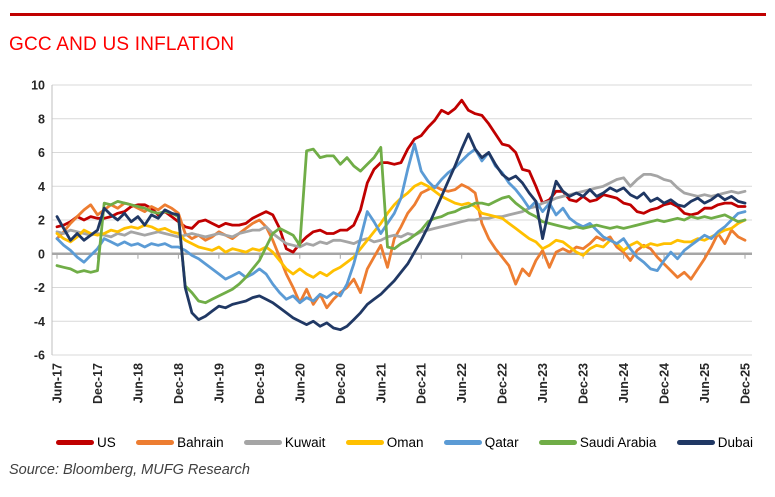 Image resolution: width=775 pixels, height=497 pixels. Describe the element at coordinates (543, 383) in the screenshot. I see `x-axis-tick-label: Jun-23` at that location.